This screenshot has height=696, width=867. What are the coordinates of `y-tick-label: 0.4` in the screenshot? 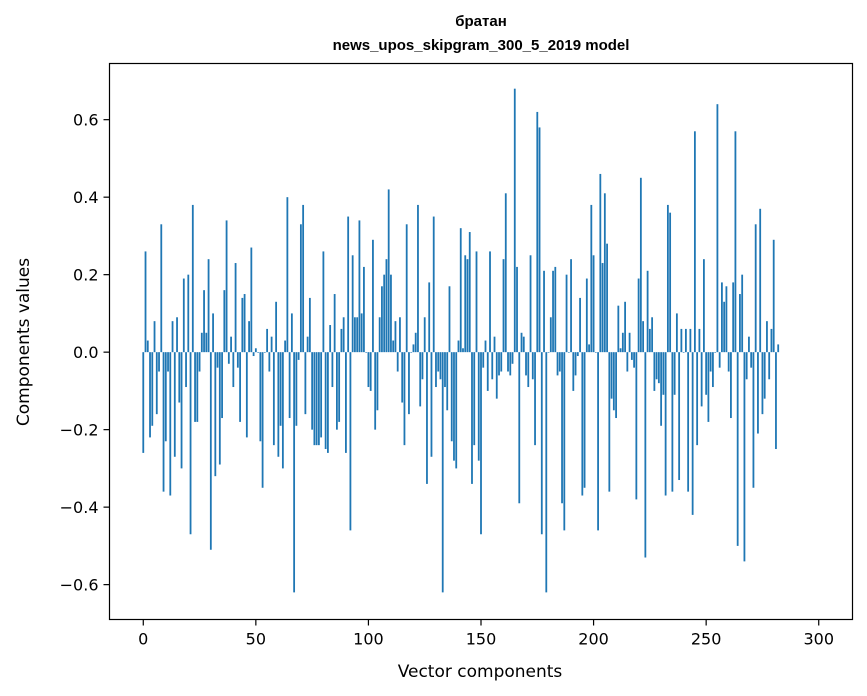 It's located at (85, 197).